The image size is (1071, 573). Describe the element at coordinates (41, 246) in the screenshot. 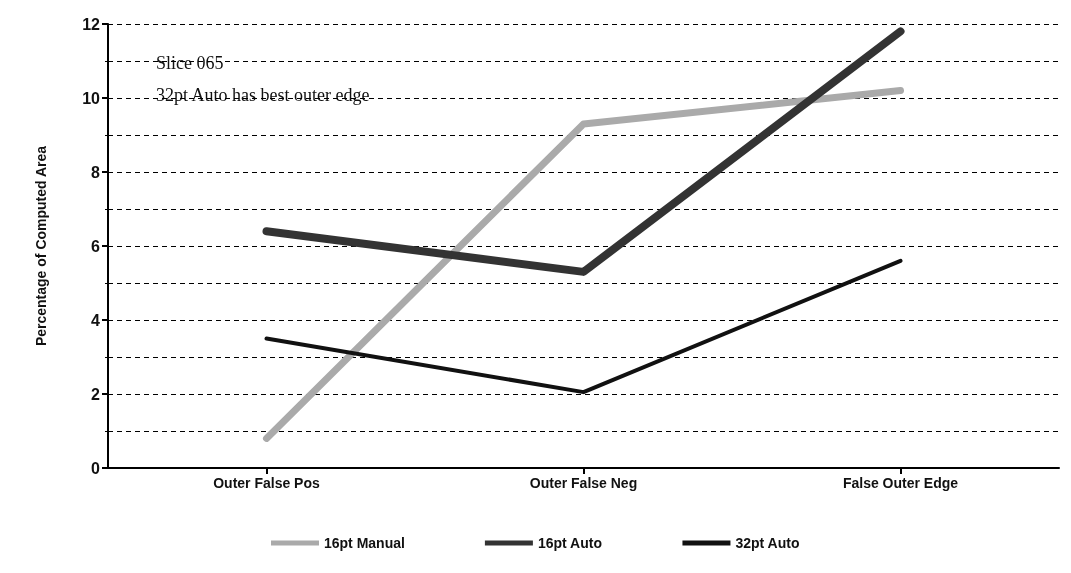

I see `y-axis-title: Percentage of Computed Area` at that location.